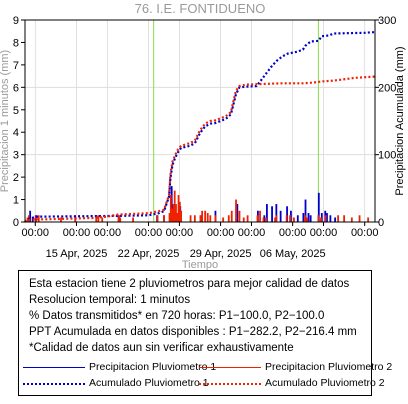  Describe the element at coordinates (400, 120) in the screenshot. I see `y-right-axis-title: Precipitacion Acumulada (mm)` at that location.